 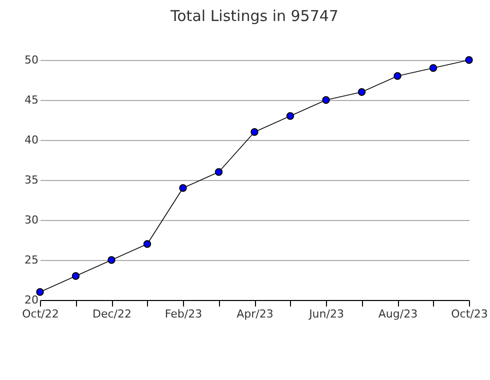 What do you see at coordinates (40, 314) in the screenshot?
I see `x-tick-label: Oct/22` at bounding box center [40, 314].